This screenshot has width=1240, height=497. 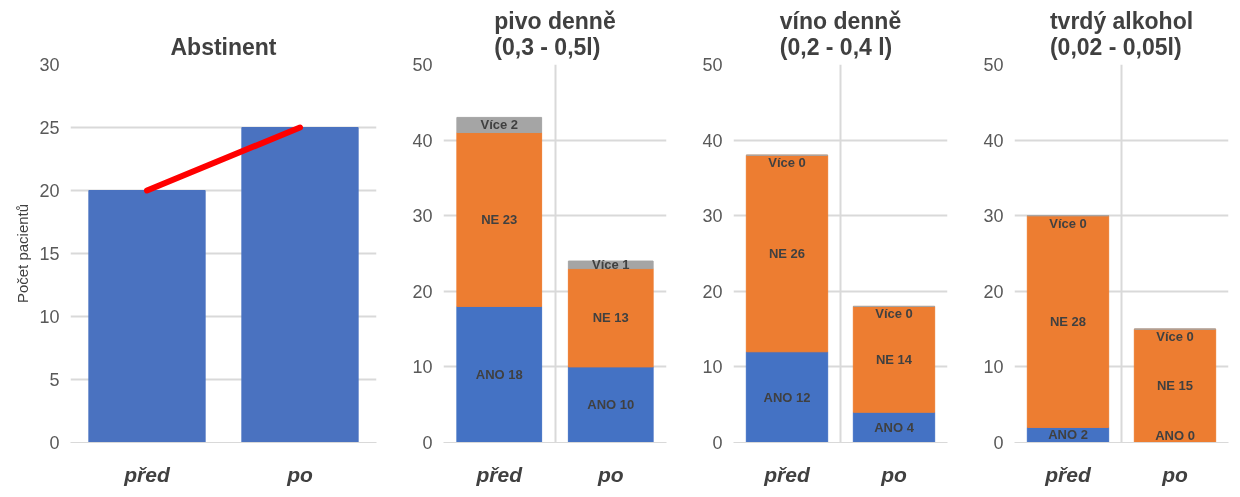 I want to click on chart-title: tvrdý alkohol (0,02 - 0,05l), so click(x=1121, y=33).